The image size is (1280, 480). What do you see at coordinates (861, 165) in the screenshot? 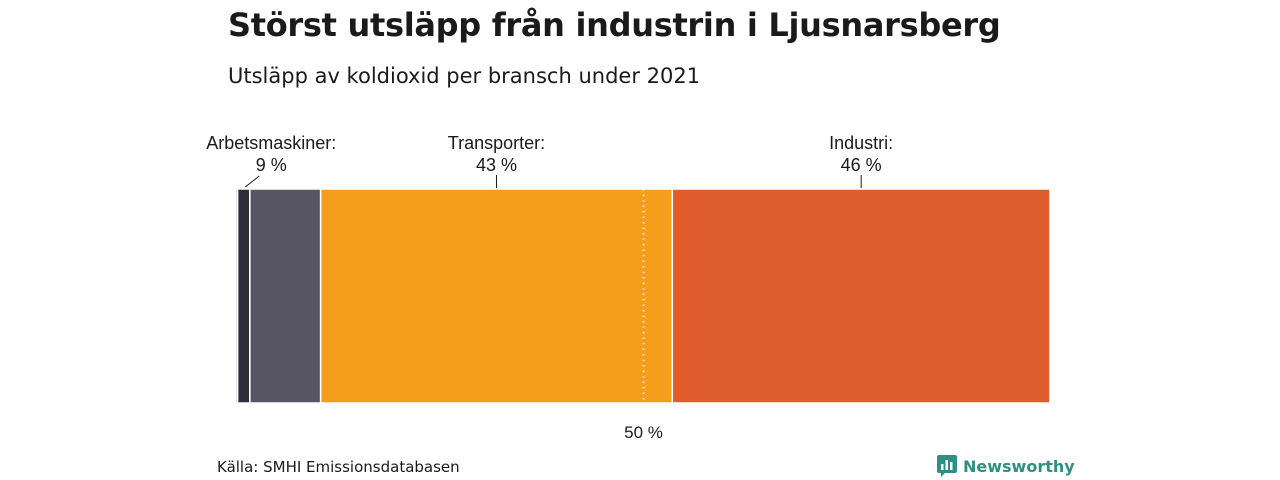
I see `segment-value-label-4: 46 %` at bounding box center [861, 165].